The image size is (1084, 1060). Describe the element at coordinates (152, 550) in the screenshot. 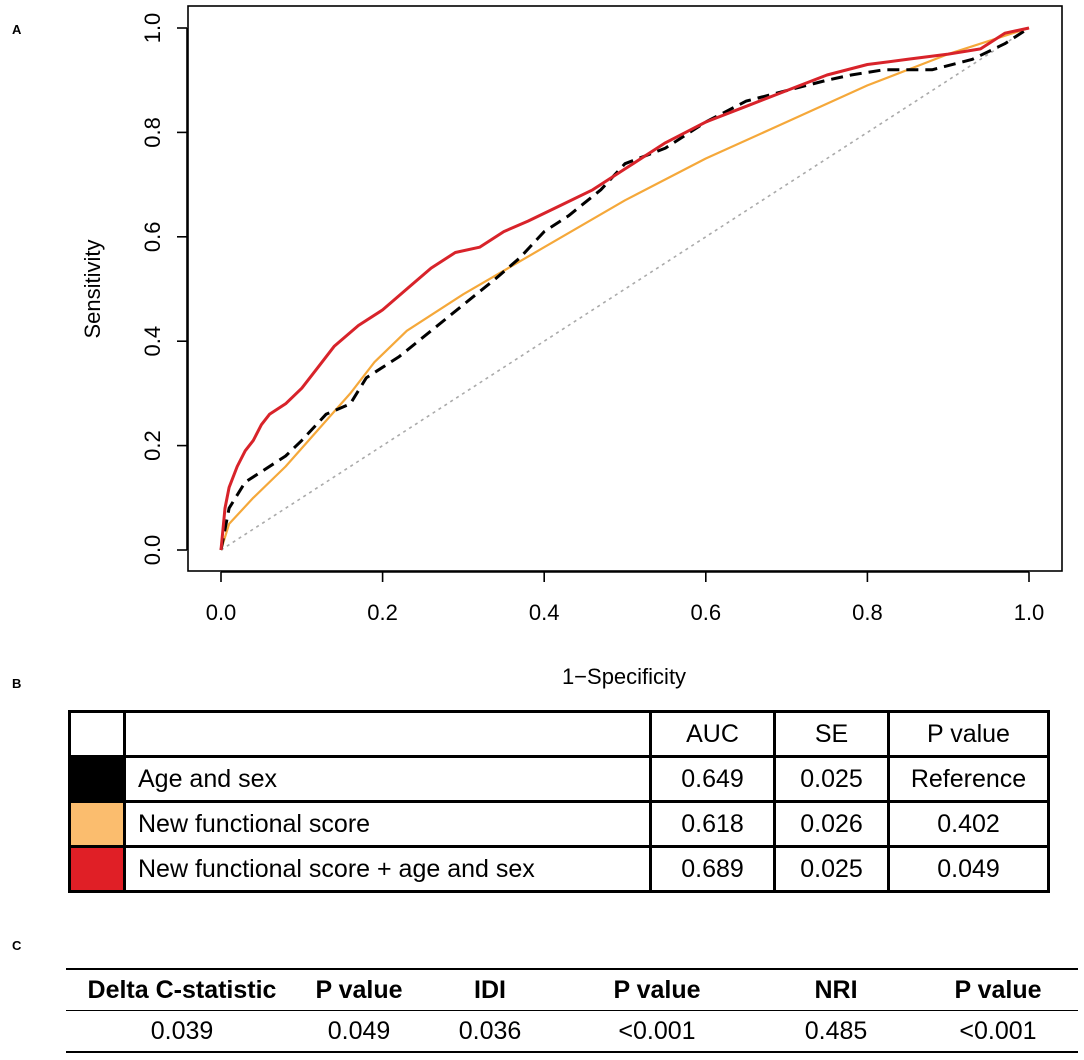

I see `y-tick-label: 0.0` at that location.